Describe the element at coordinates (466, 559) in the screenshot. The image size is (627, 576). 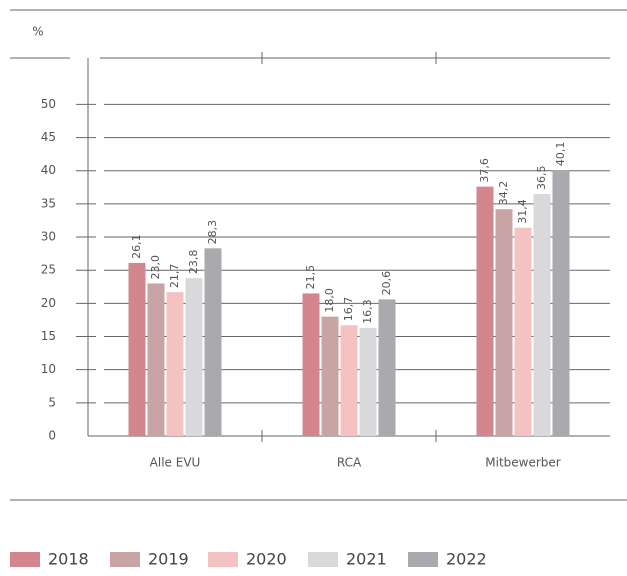
I see `legend-label: 2022` at that location.